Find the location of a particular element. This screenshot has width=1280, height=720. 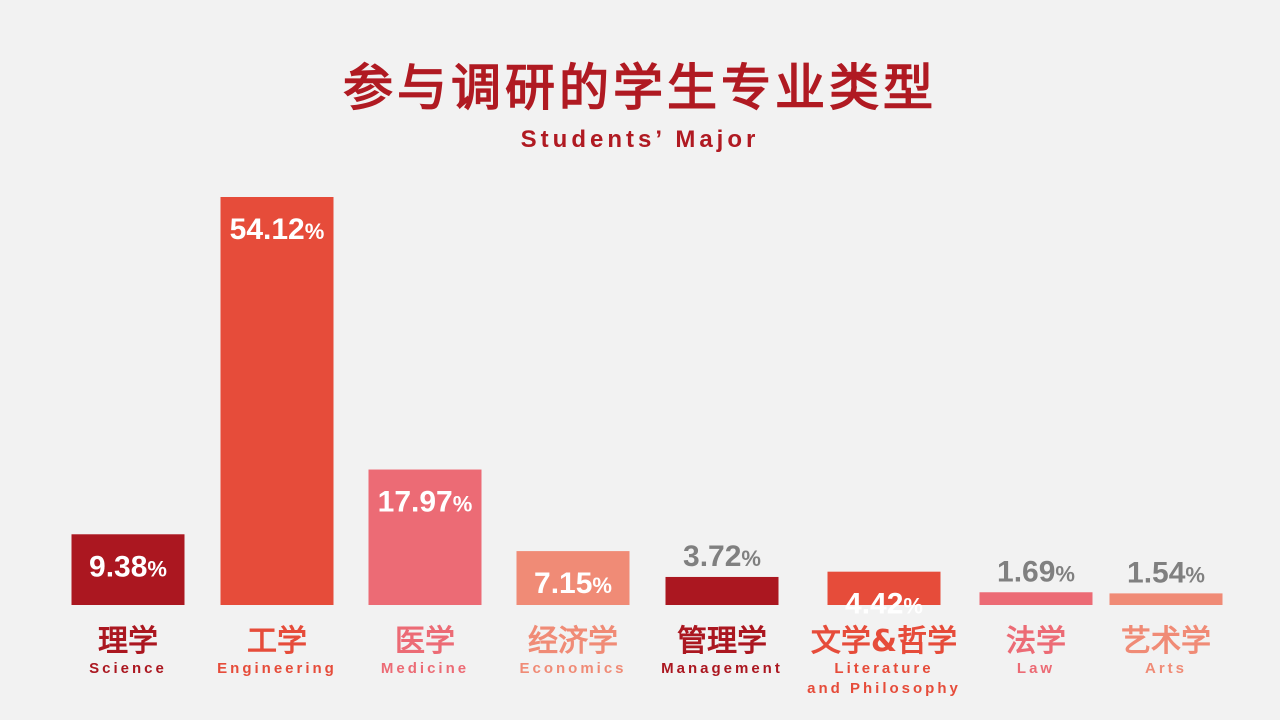

value-number: 17.97 is located at coordinates (415, 502).